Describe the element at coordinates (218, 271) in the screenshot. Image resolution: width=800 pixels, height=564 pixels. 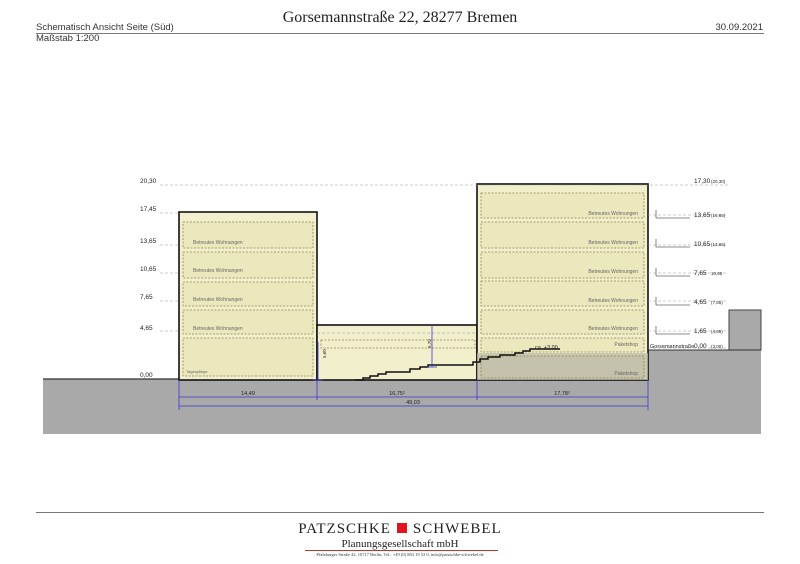
I see `left-floor-label-2: Betreutes Wohnungen` at that location.